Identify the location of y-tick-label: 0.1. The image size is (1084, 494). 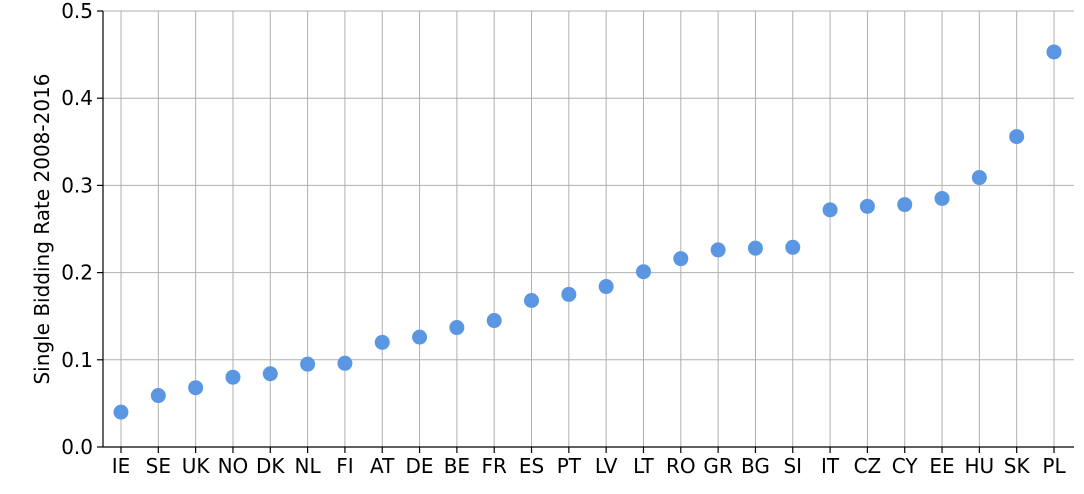
(77, 360).